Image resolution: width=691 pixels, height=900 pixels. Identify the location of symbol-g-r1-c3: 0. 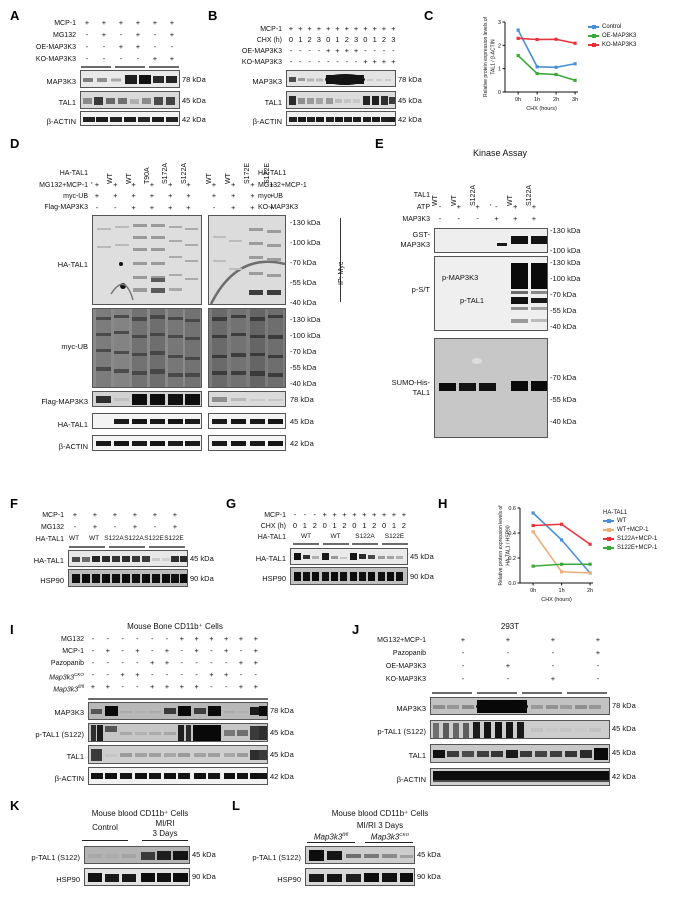
(324, 525).